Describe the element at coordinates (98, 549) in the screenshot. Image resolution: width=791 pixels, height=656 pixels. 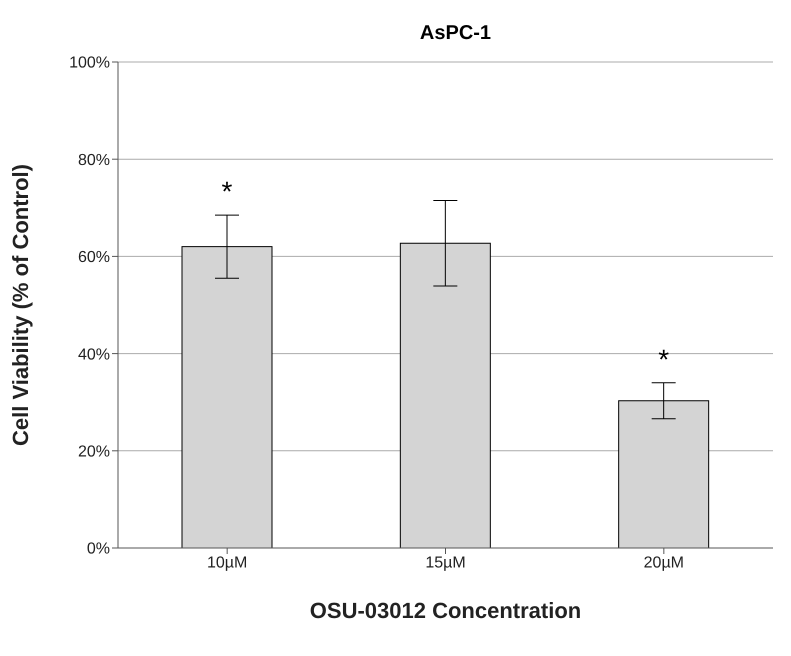
I see `y-tick-label: 0%` at that location.